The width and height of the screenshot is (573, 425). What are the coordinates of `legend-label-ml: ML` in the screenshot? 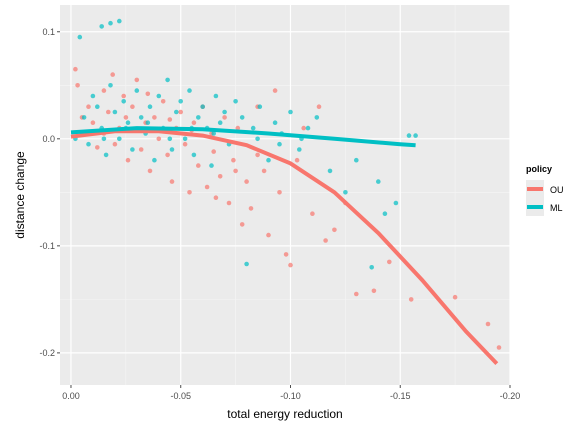 It's located at (556, 208).